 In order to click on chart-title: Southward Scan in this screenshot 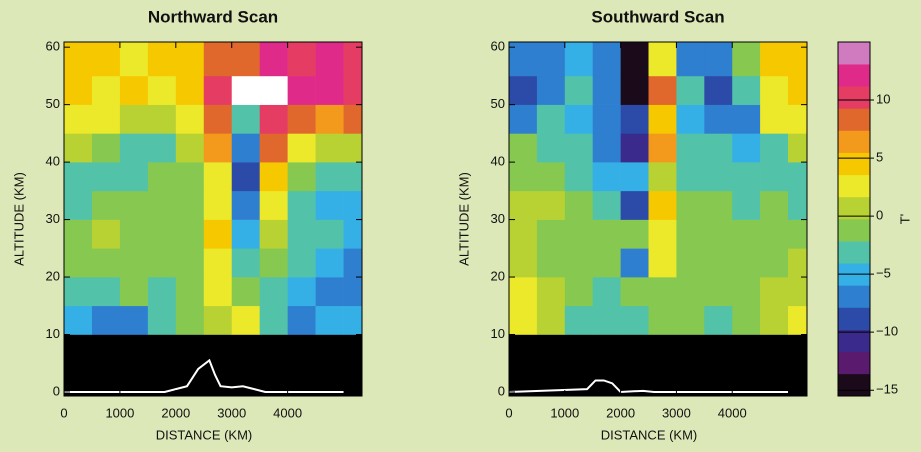, I will do `click(657, 16)`.